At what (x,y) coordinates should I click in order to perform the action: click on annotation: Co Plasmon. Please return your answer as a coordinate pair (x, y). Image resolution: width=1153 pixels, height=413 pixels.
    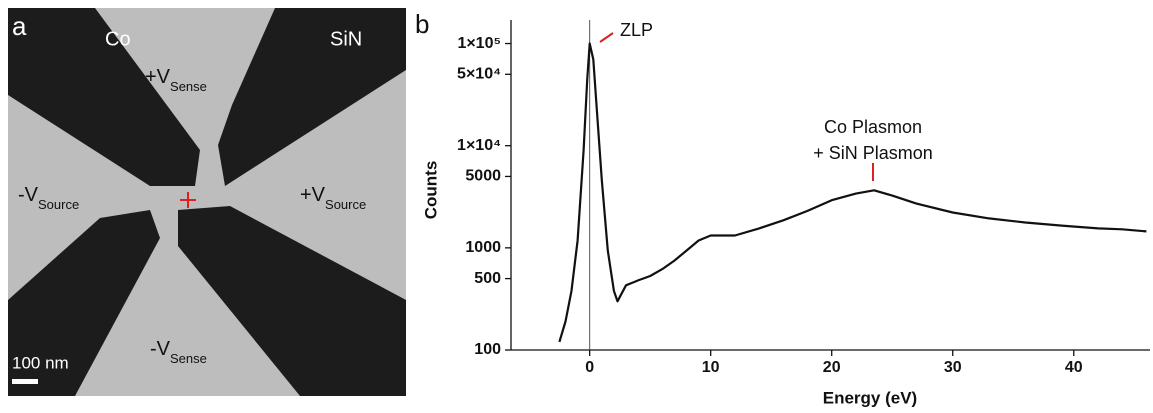
    Looking at the image, I should click on (873, 127).